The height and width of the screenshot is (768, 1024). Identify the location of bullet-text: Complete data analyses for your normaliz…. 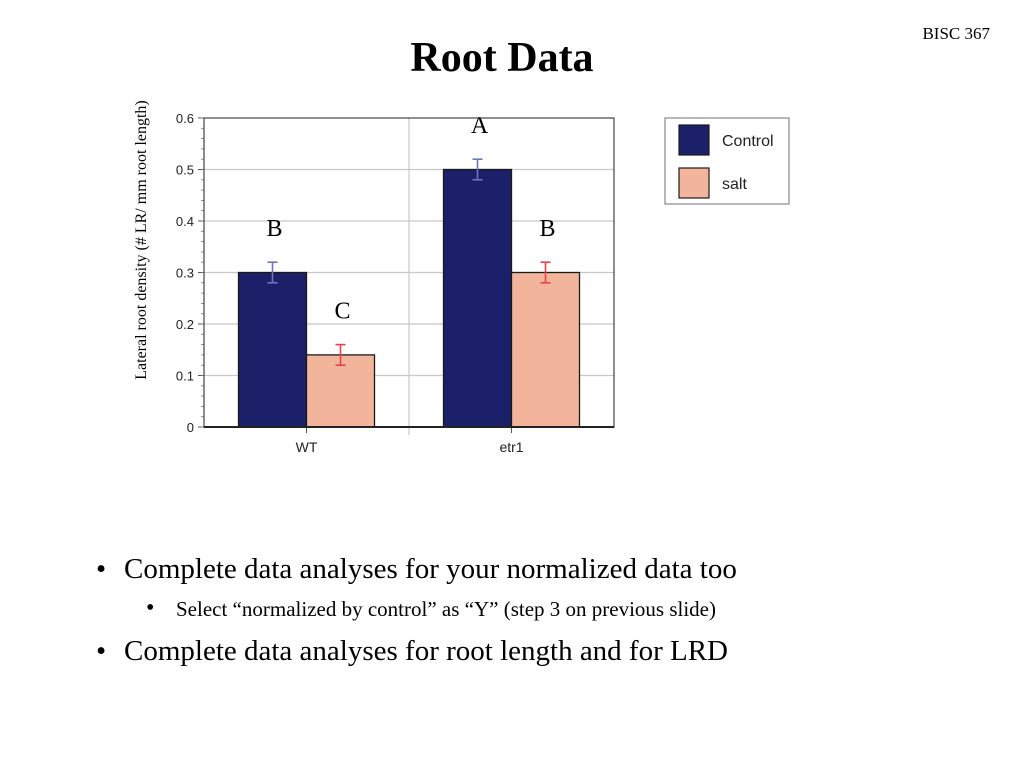
(430, 569).